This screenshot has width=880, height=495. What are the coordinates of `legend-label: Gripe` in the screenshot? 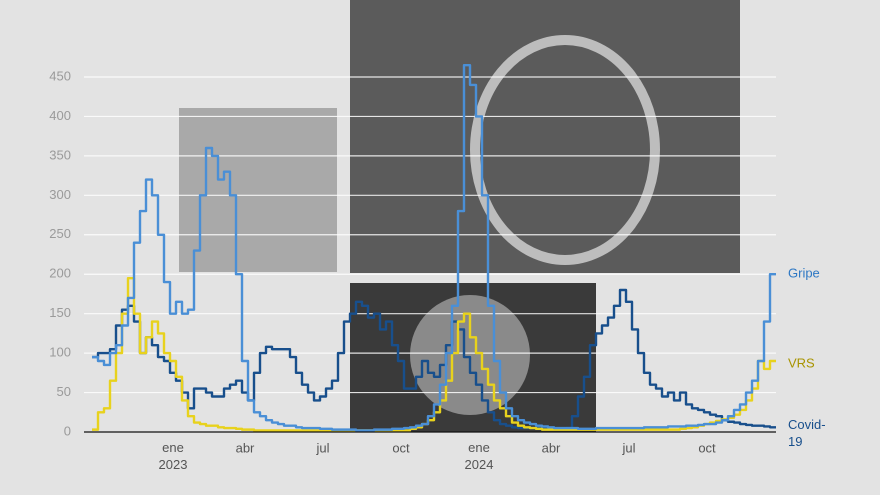 It's located at (804, 272).